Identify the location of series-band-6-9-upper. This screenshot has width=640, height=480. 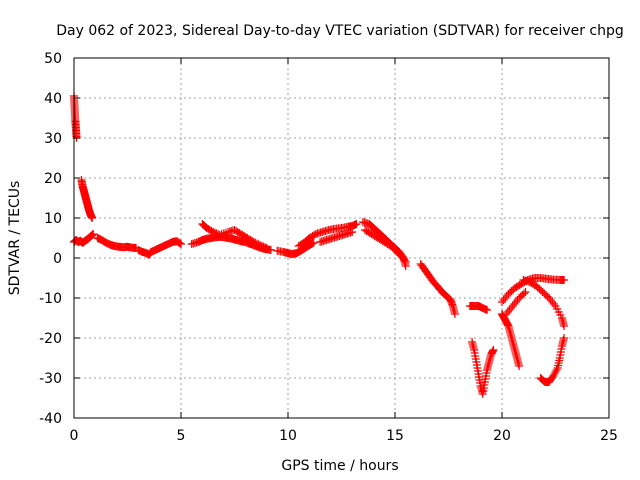
(234, 236).